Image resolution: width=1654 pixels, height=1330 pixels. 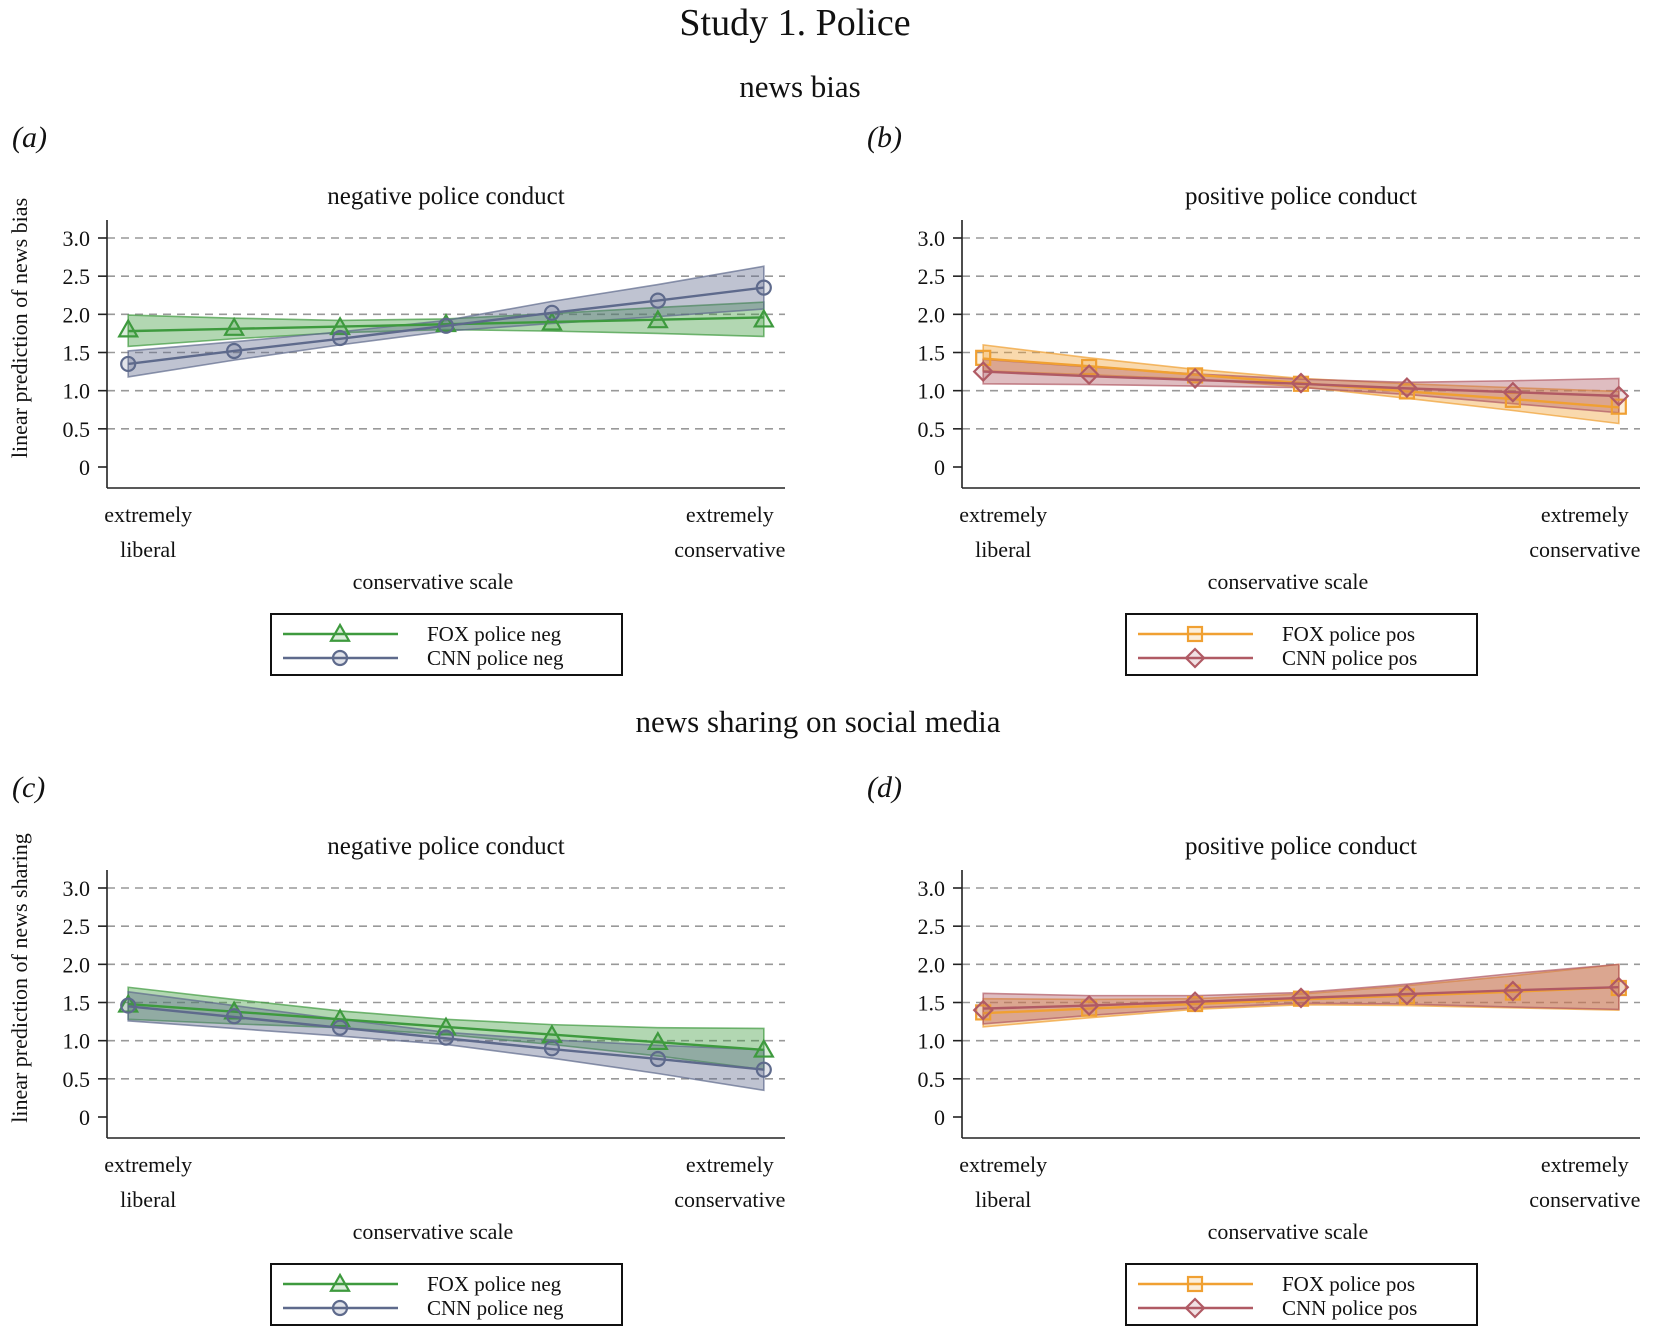 I want to click on panel-letter: (b), so click(x=884, y=137).